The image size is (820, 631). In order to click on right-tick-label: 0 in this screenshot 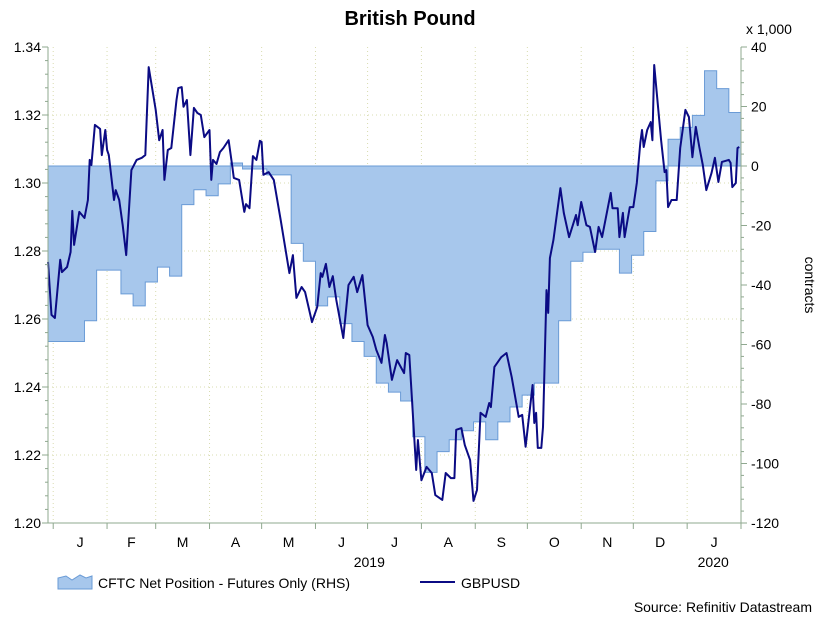, I will do `click(755, 166)`.